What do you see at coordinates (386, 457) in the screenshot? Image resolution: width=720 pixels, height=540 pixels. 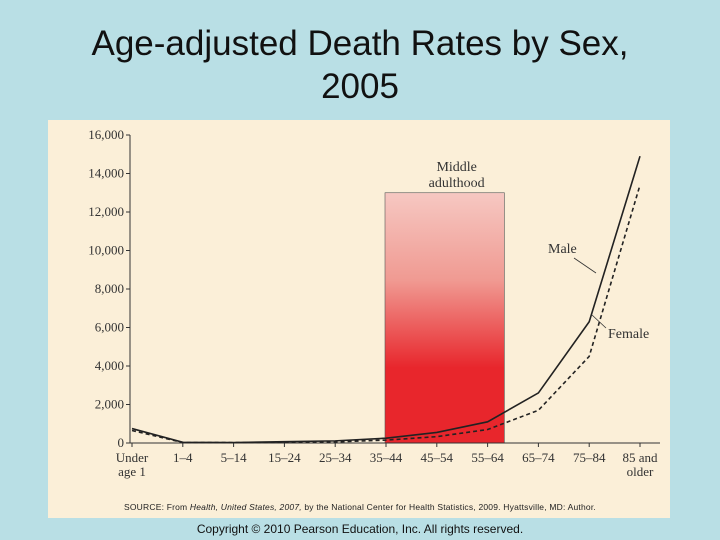 I see `x-tick-label: 35–44` at bounding box center [386, 457].